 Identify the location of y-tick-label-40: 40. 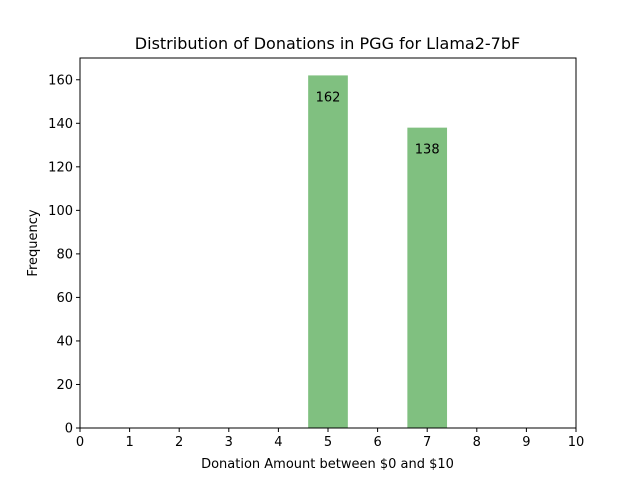
(64, 341).